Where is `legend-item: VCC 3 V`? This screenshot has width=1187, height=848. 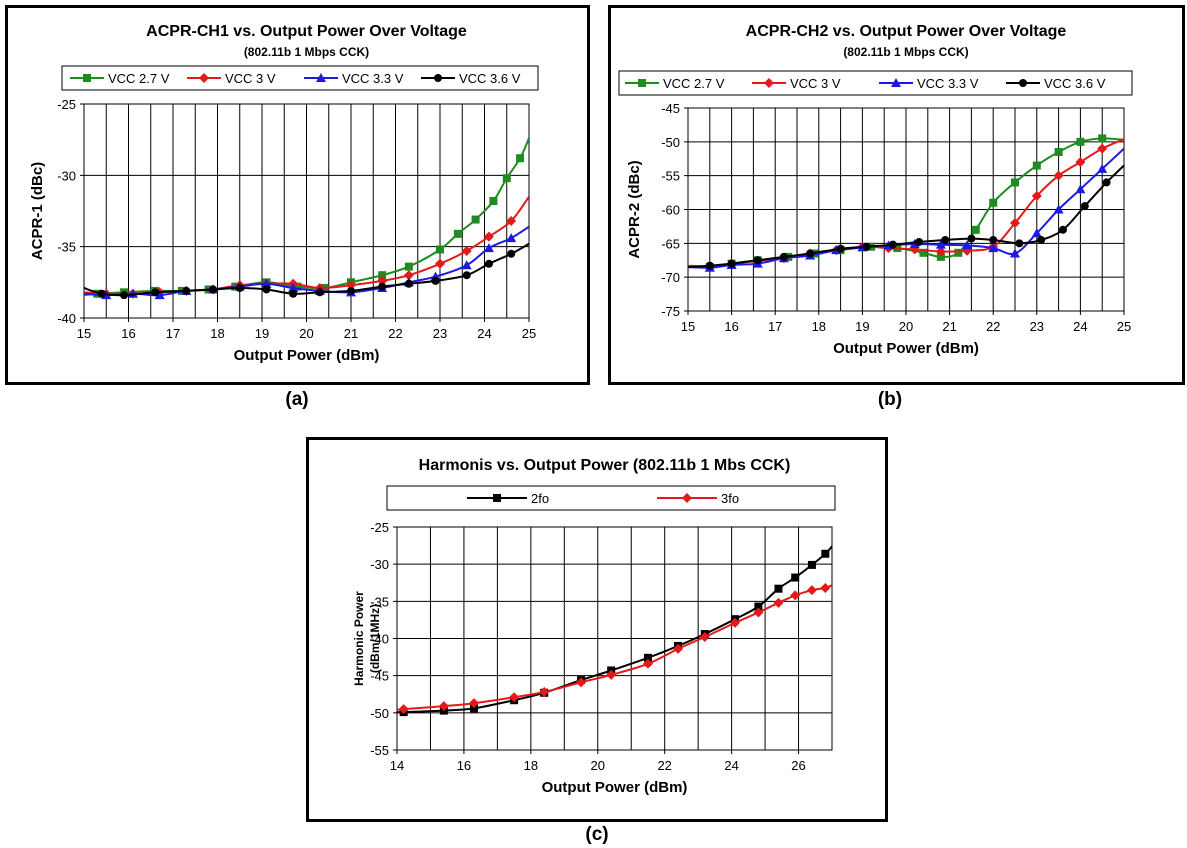 legend-item: VCC 3 V is located at coordinates (231, 78).